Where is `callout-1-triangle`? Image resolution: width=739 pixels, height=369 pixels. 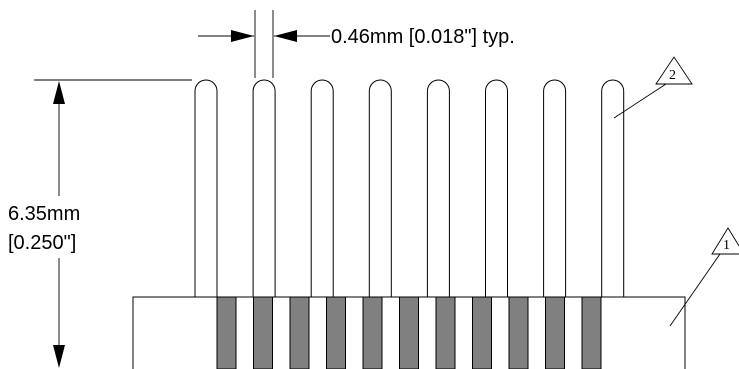
callout-1-triangle is located at coordinates (725, 241).